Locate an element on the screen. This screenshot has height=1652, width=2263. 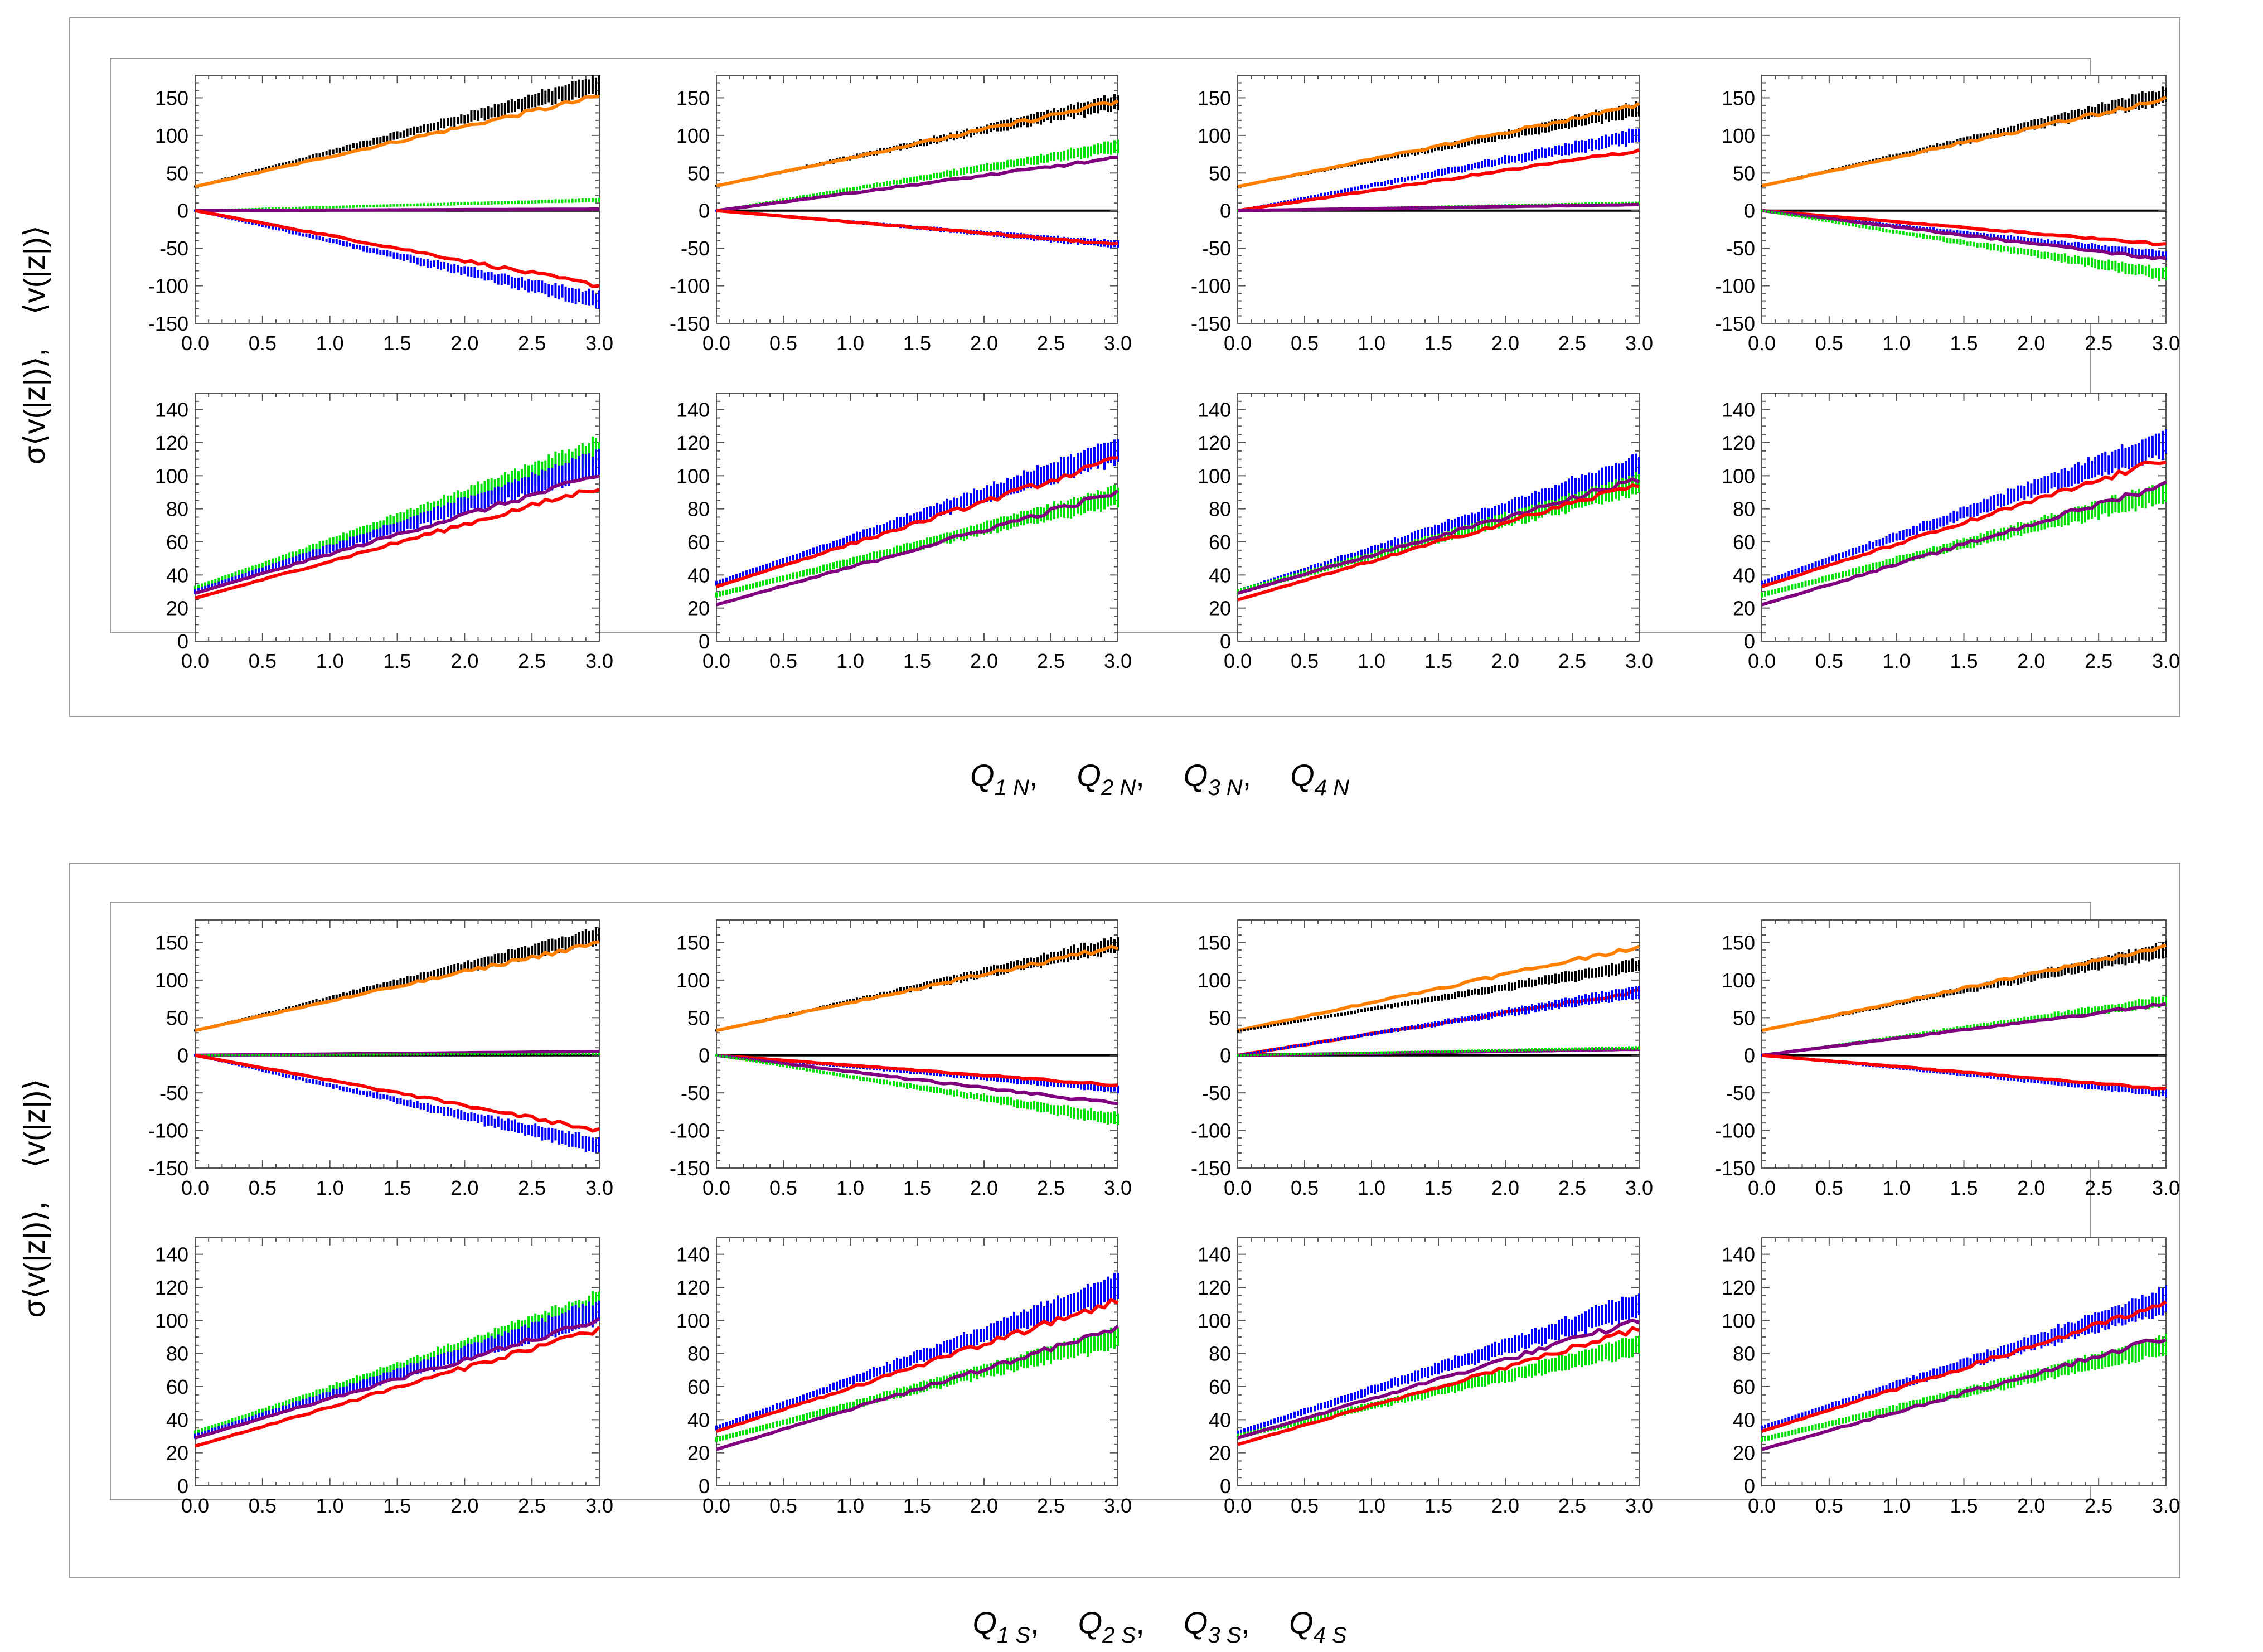
x-tick-label: 2.5 is located at coordinates (1051, 343).